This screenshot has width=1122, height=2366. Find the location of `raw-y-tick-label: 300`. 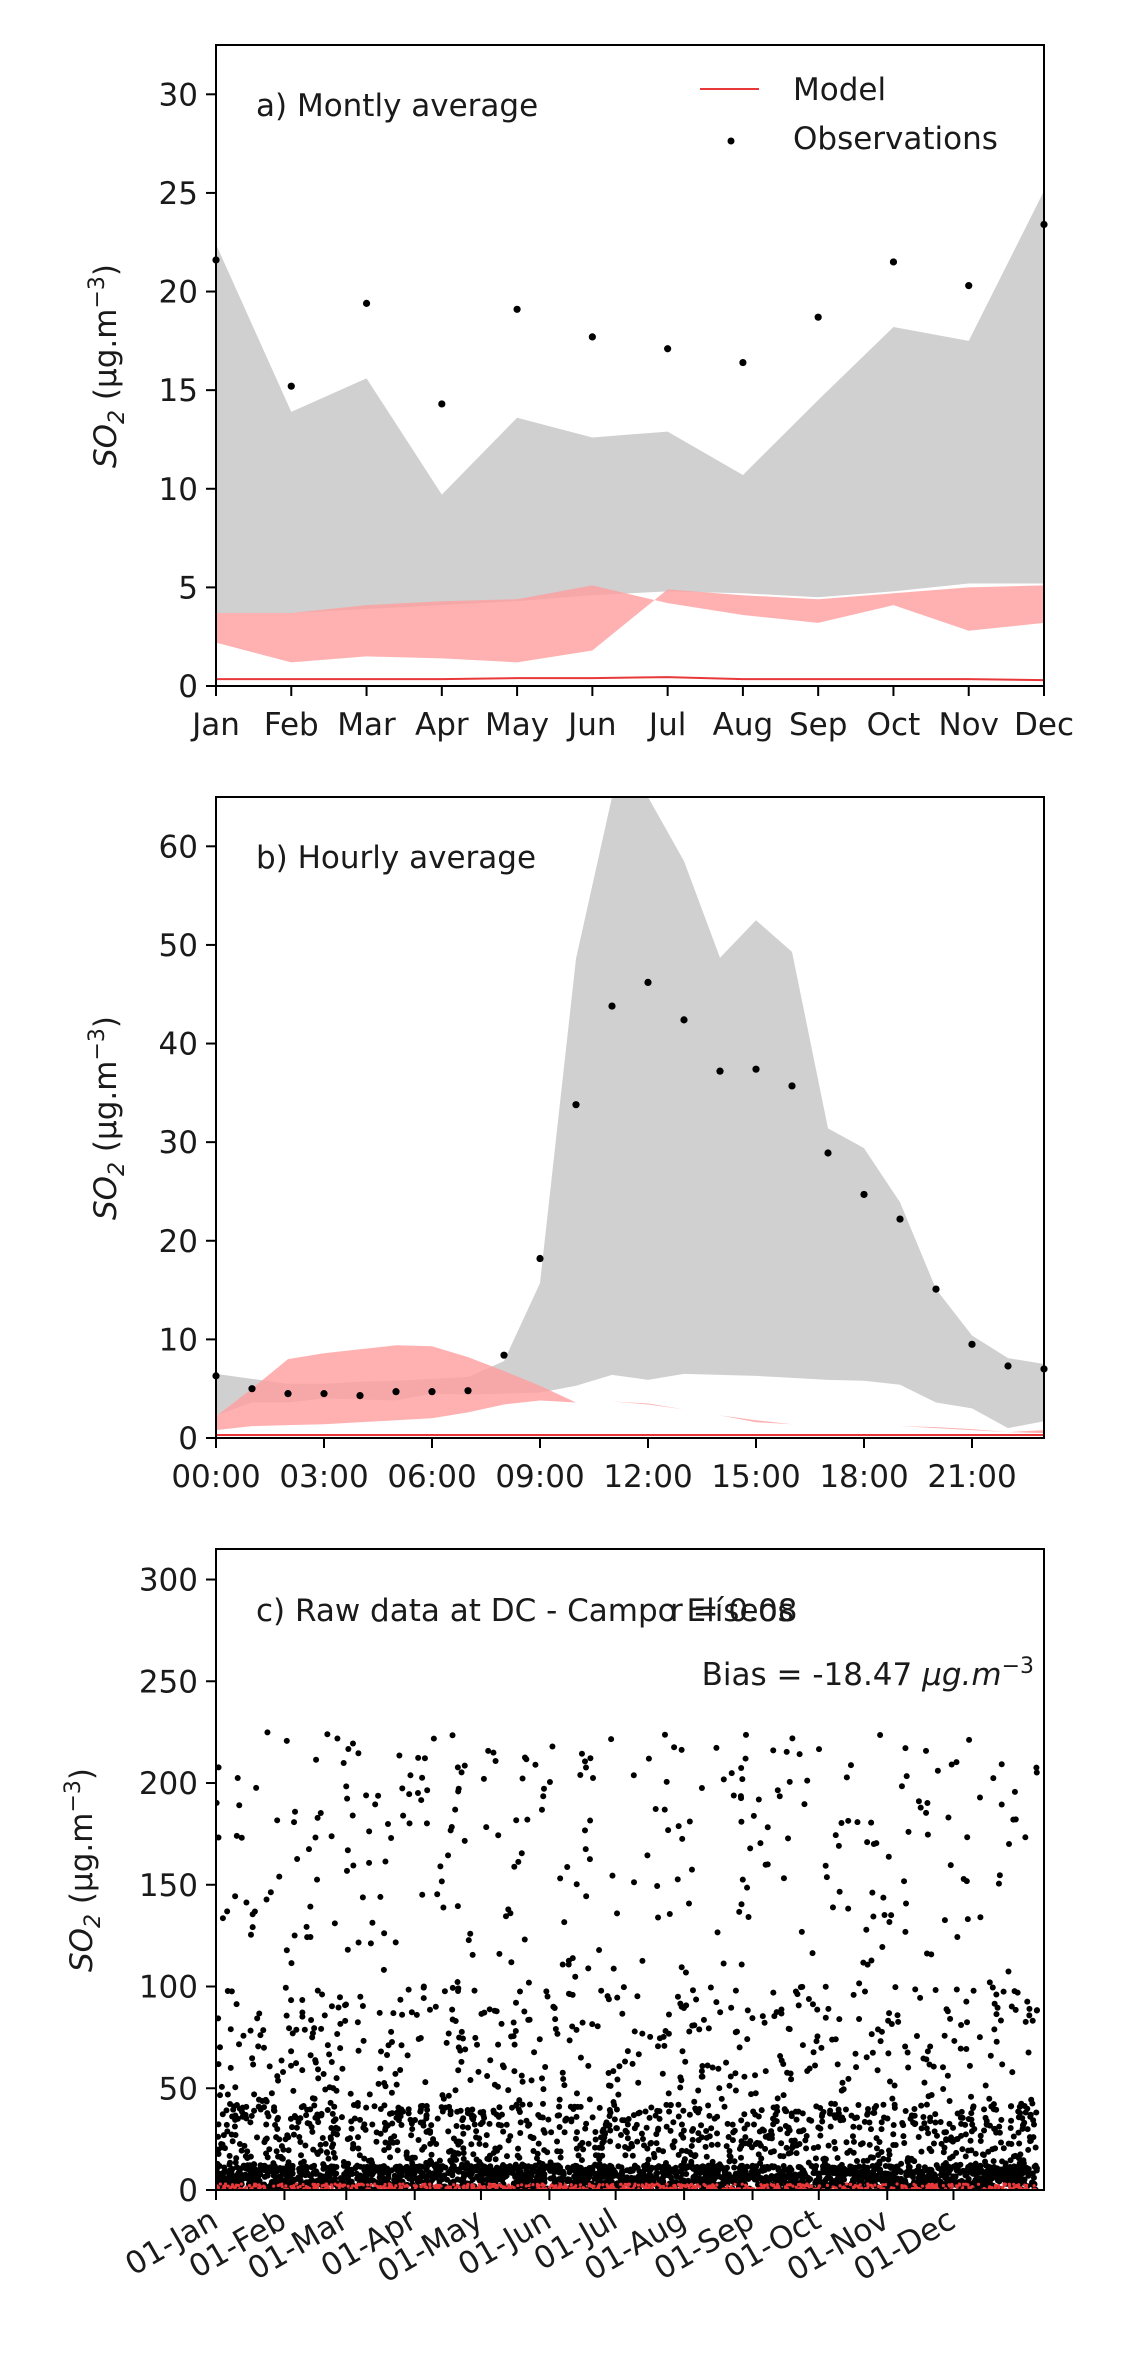

raw-y-tick-label: 300 is located at coordinates (168, 1581).